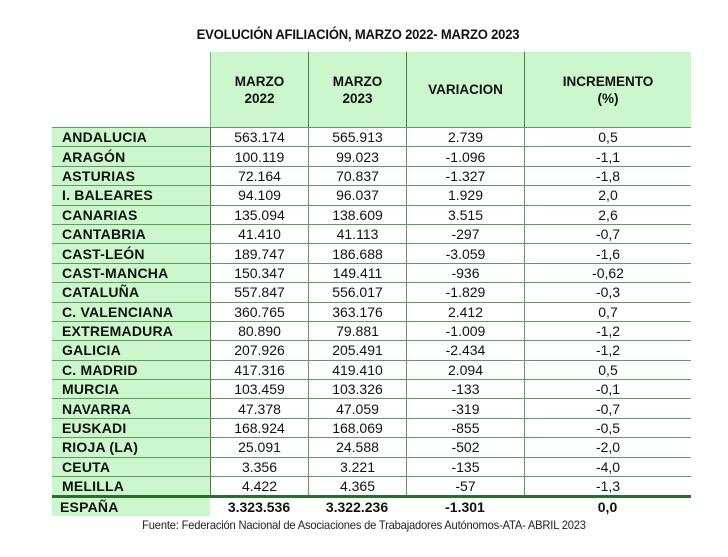  What do you see at coordinates (465, 195) in the screenshot?
I see `cell-variacion: 1.929` at bounding box center [465, 195].